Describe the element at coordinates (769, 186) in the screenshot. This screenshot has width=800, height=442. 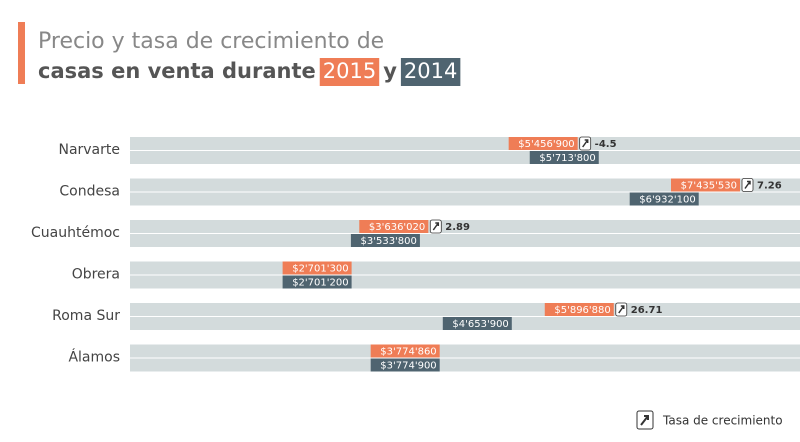
I see `growth-label: 7.26` at that location.